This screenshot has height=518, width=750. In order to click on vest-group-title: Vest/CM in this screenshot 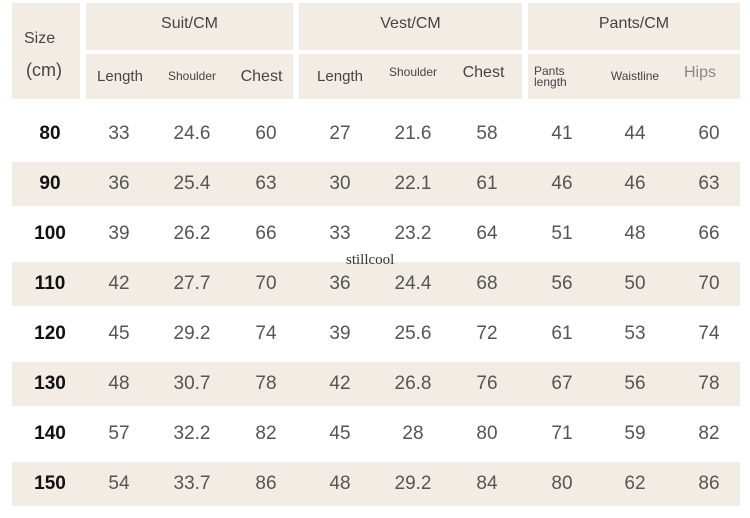, I will do `click(410, 23)`.